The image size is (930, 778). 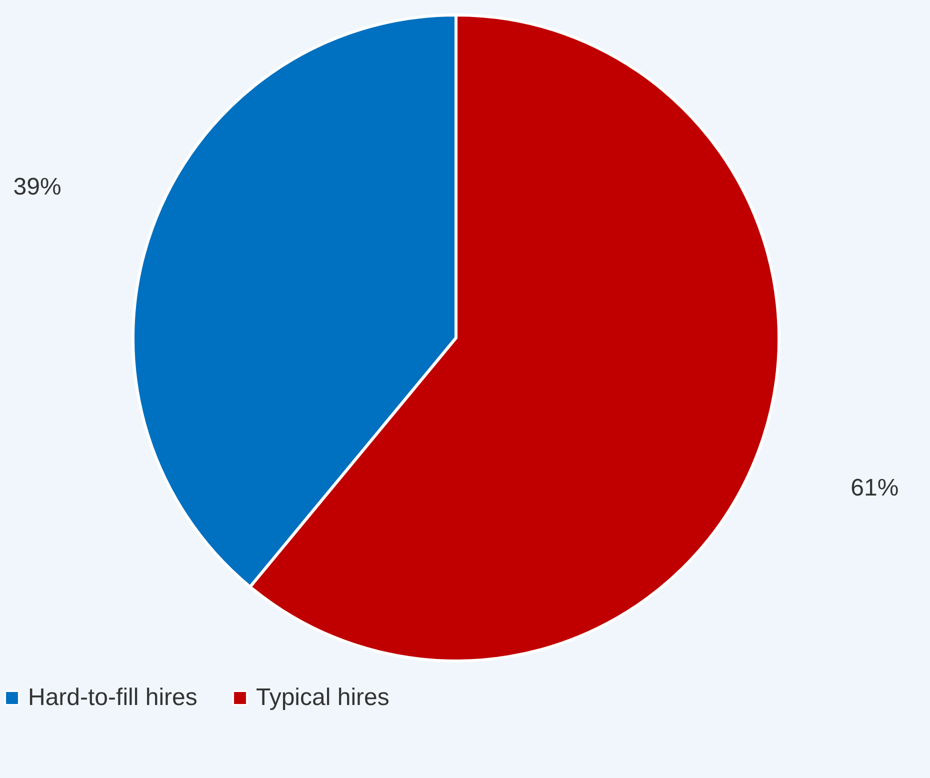 I want to click on data-label: 39%, so click(x=37, y=186).